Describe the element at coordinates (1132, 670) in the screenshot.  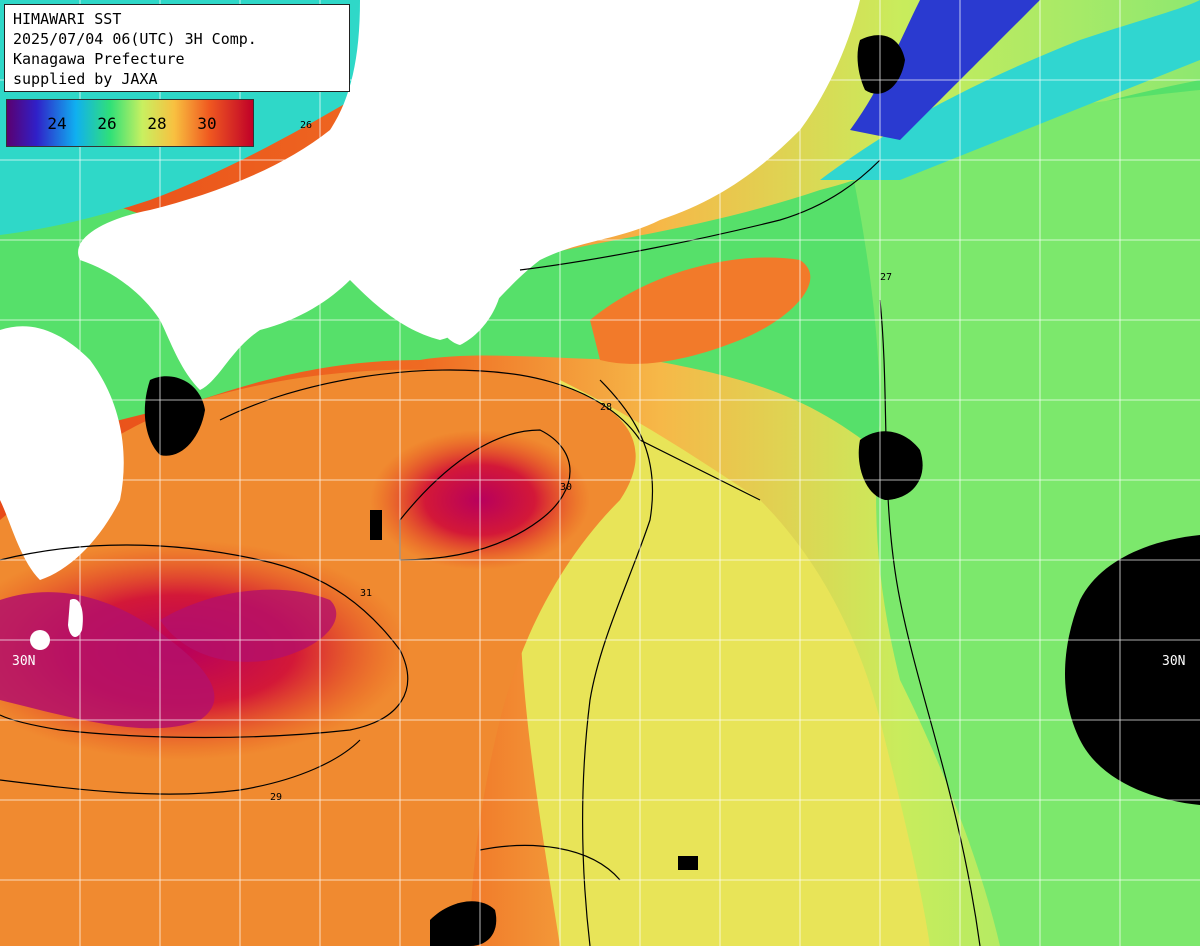
I see `no-data-east-cloud` at that location.